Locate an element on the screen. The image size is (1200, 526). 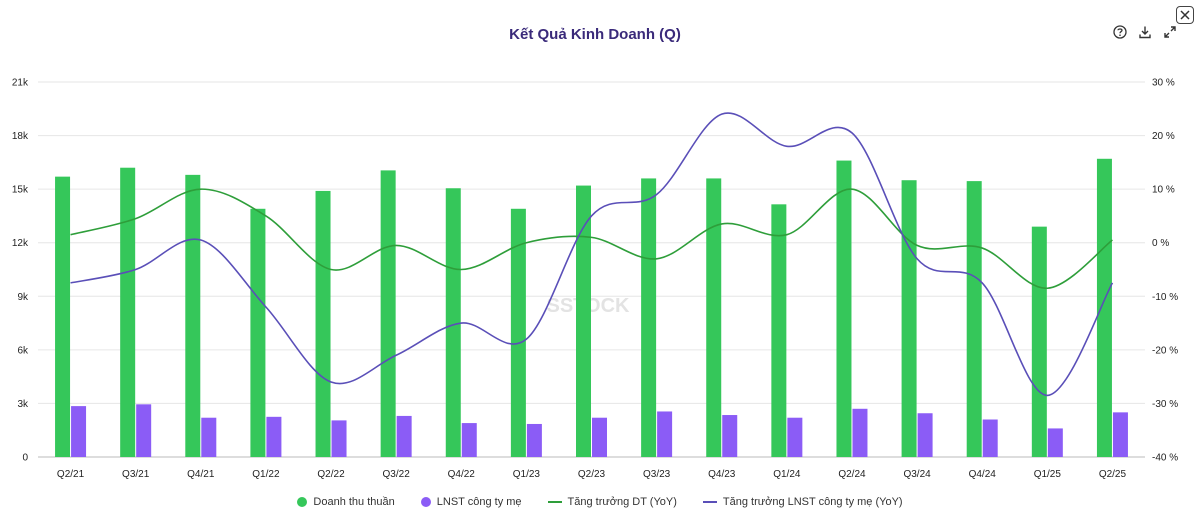
download-icon is located at coordinates (1145, 32).